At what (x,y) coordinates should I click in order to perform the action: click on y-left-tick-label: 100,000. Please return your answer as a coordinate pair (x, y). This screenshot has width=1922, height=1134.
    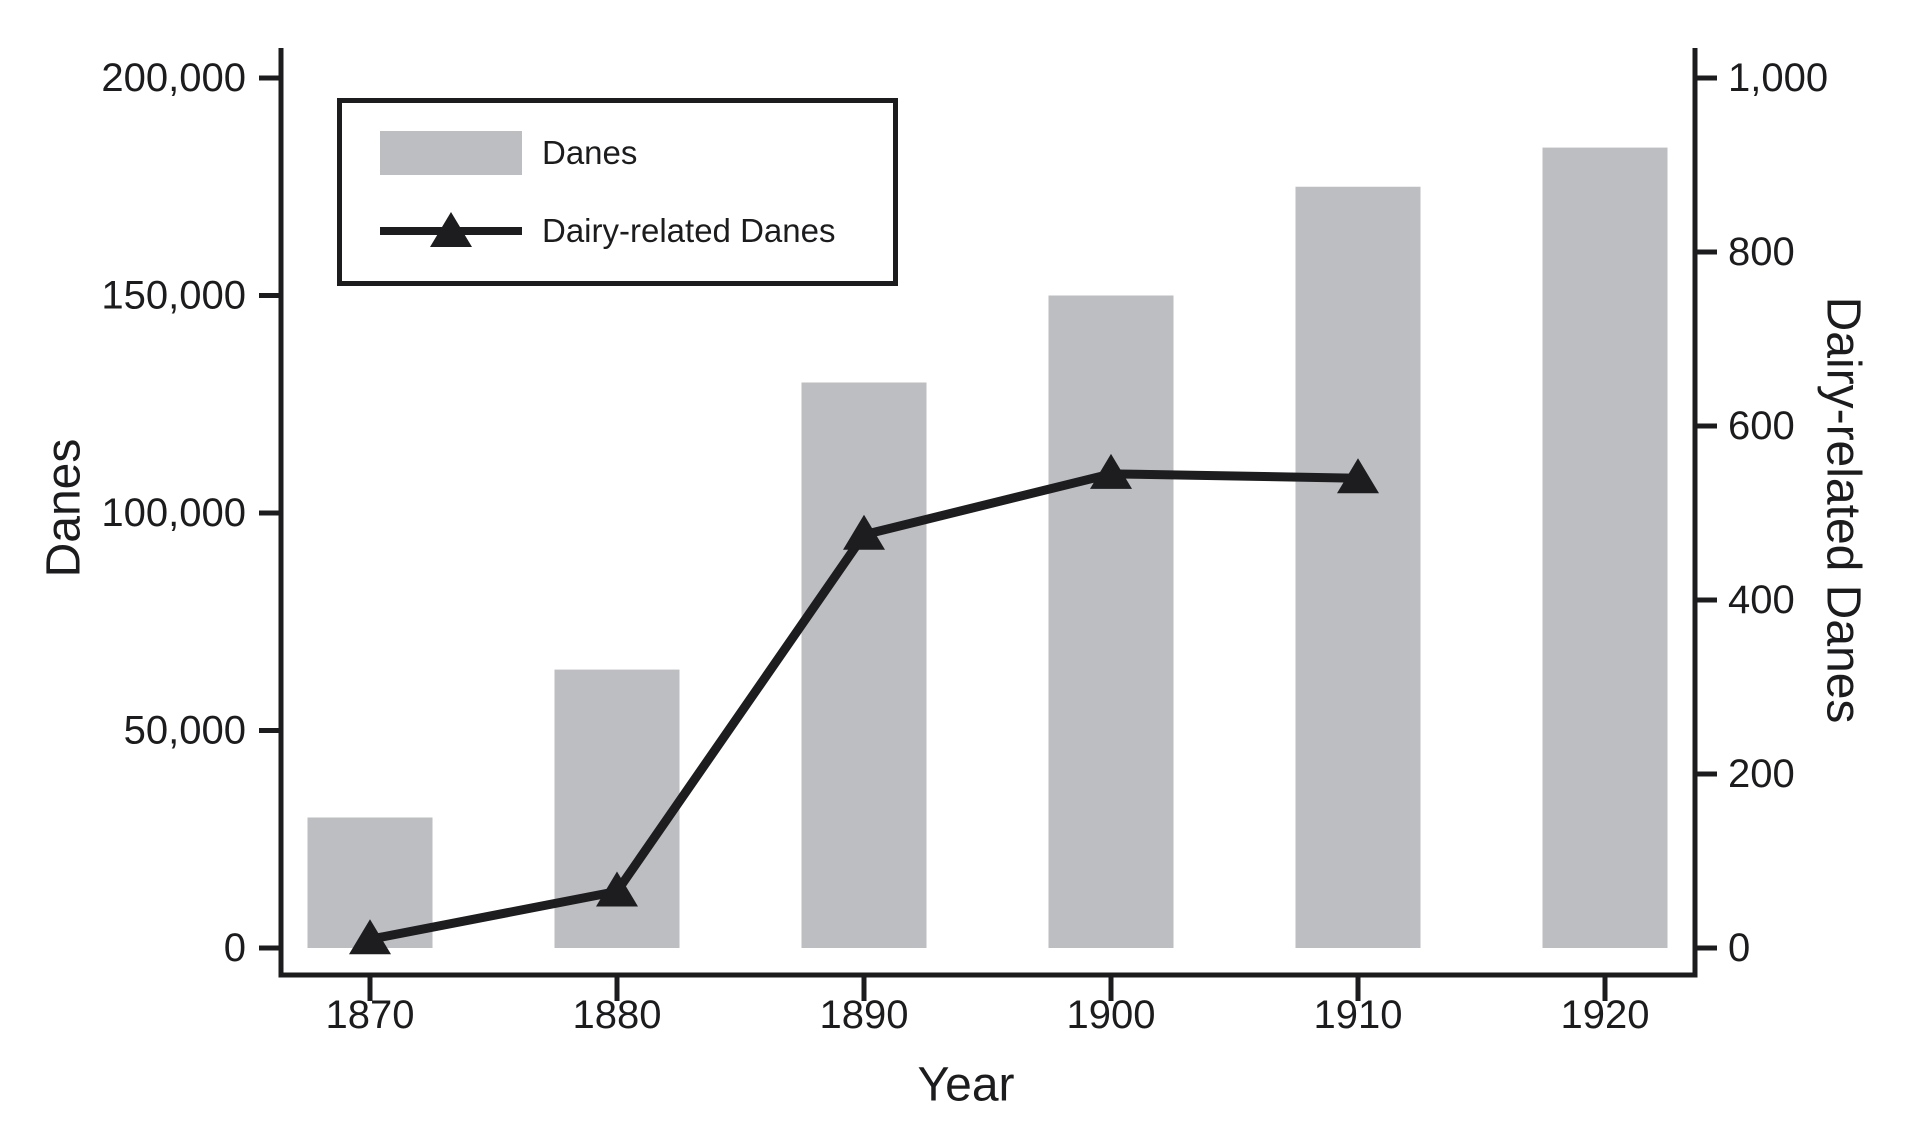
    Looking at the image, I should click on (173, 513).